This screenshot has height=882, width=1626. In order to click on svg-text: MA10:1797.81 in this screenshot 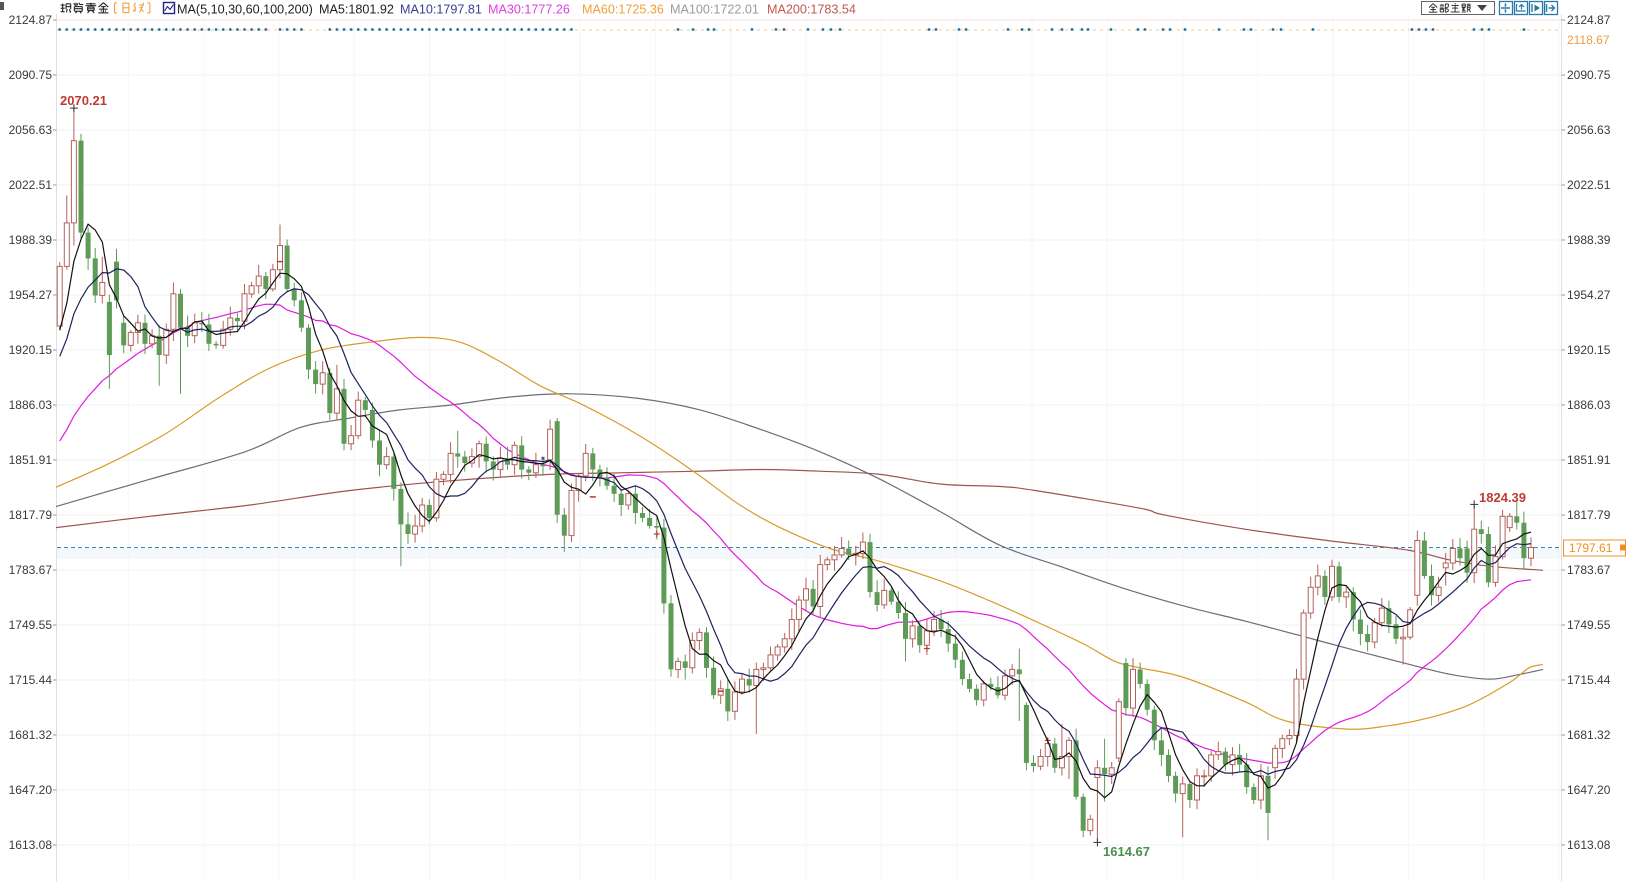, I will do `click(441, 10)`.